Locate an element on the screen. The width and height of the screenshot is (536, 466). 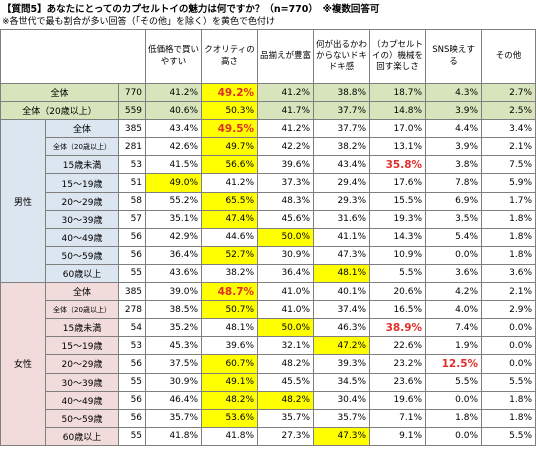
group-row: 15歳未満 53 41.5% 56.6% 39.6% 43.4% 35.8% 3.8% 7.5% is located at coordinates (268, 165).